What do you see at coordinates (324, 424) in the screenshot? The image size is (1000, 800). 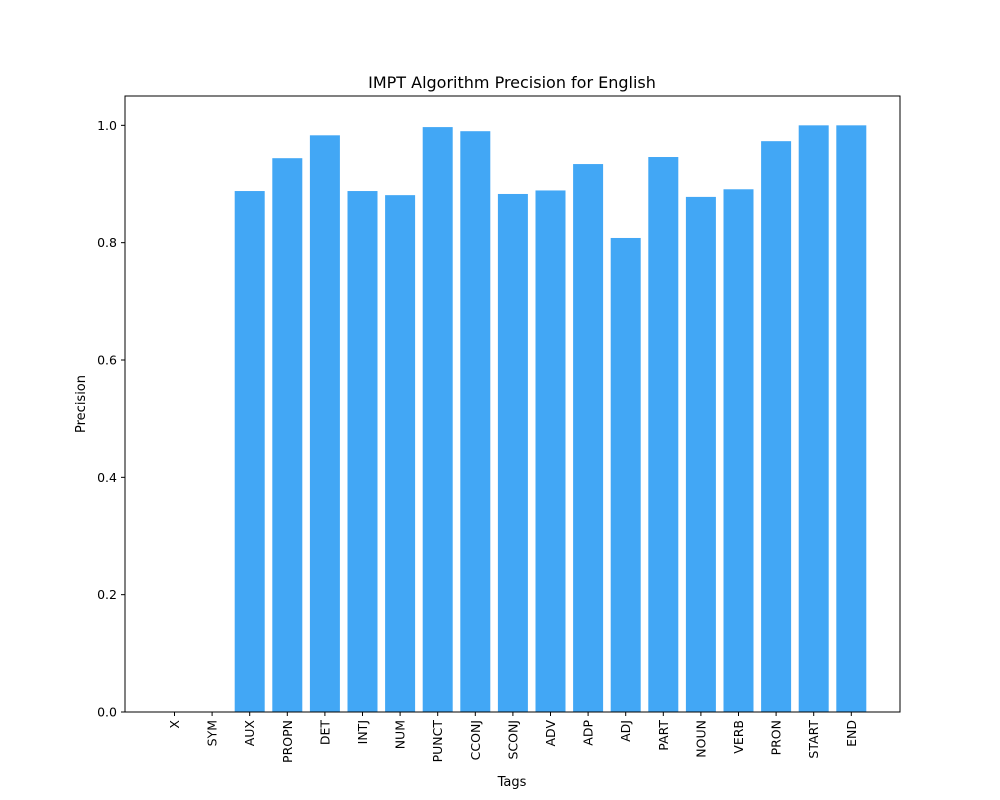 I see `bar-det` at bounding box center [324, 424].